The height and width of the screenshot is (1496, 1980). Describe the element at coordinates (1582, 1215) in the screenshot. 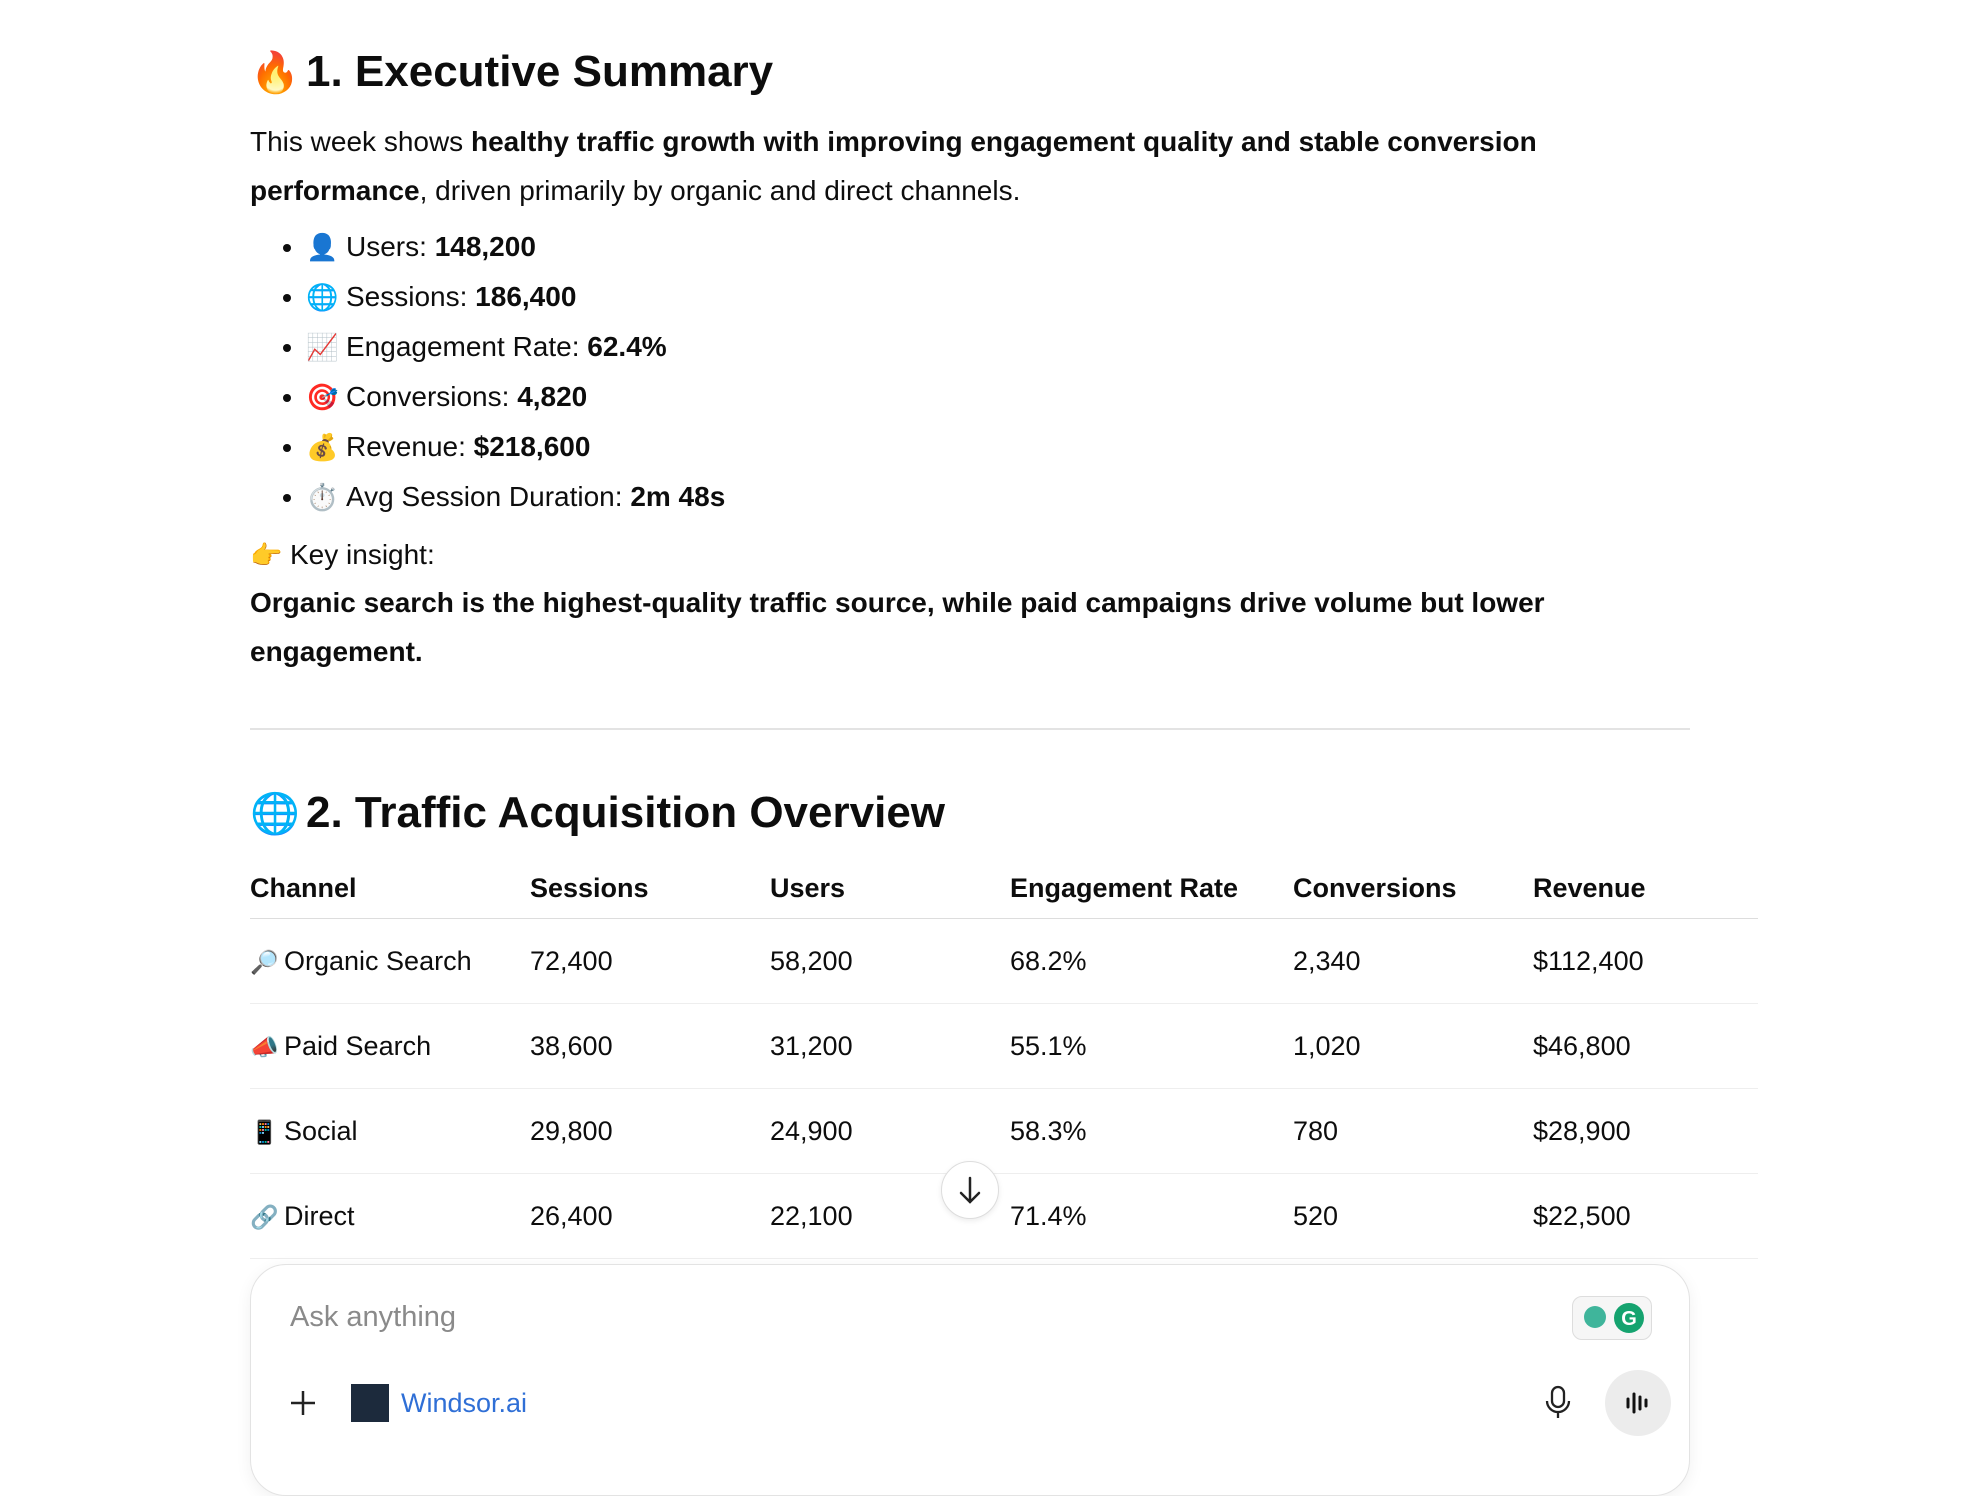

I see `cell-text: $22,500` at that location.